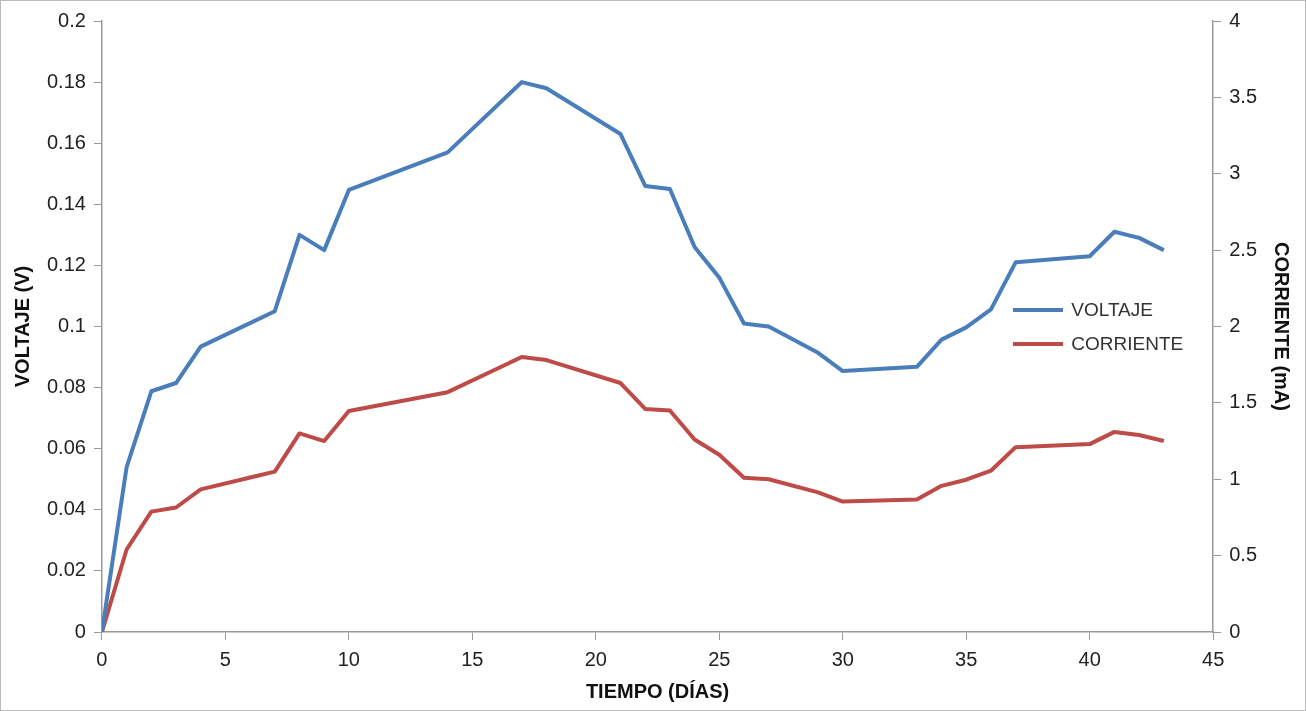  What do you see at coordinates (719, 658) in the screenshot?
I see `x-tick-label: 25` at bounding box center [719, 658].